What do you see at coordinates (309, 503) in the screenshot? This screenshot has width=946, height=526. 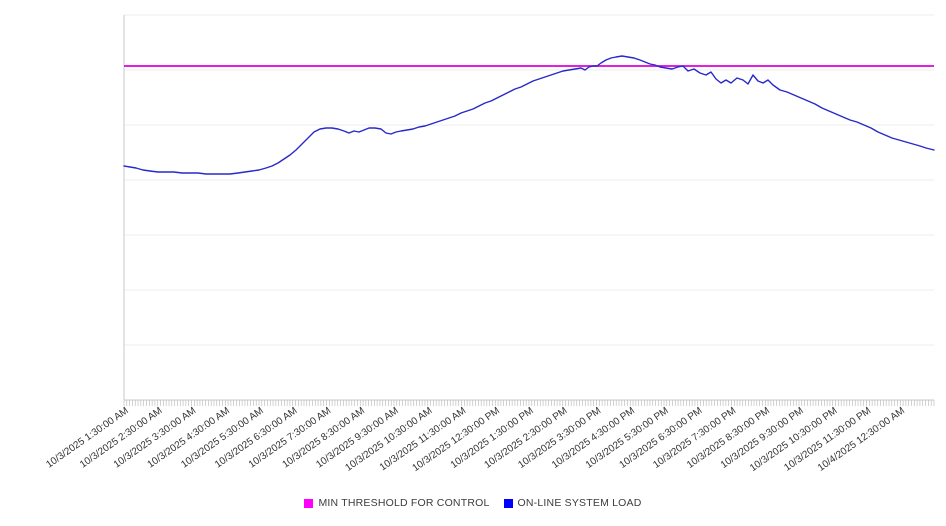 I see `legend-swatch-min-threshold-icon` at bounding box center [309, 503].